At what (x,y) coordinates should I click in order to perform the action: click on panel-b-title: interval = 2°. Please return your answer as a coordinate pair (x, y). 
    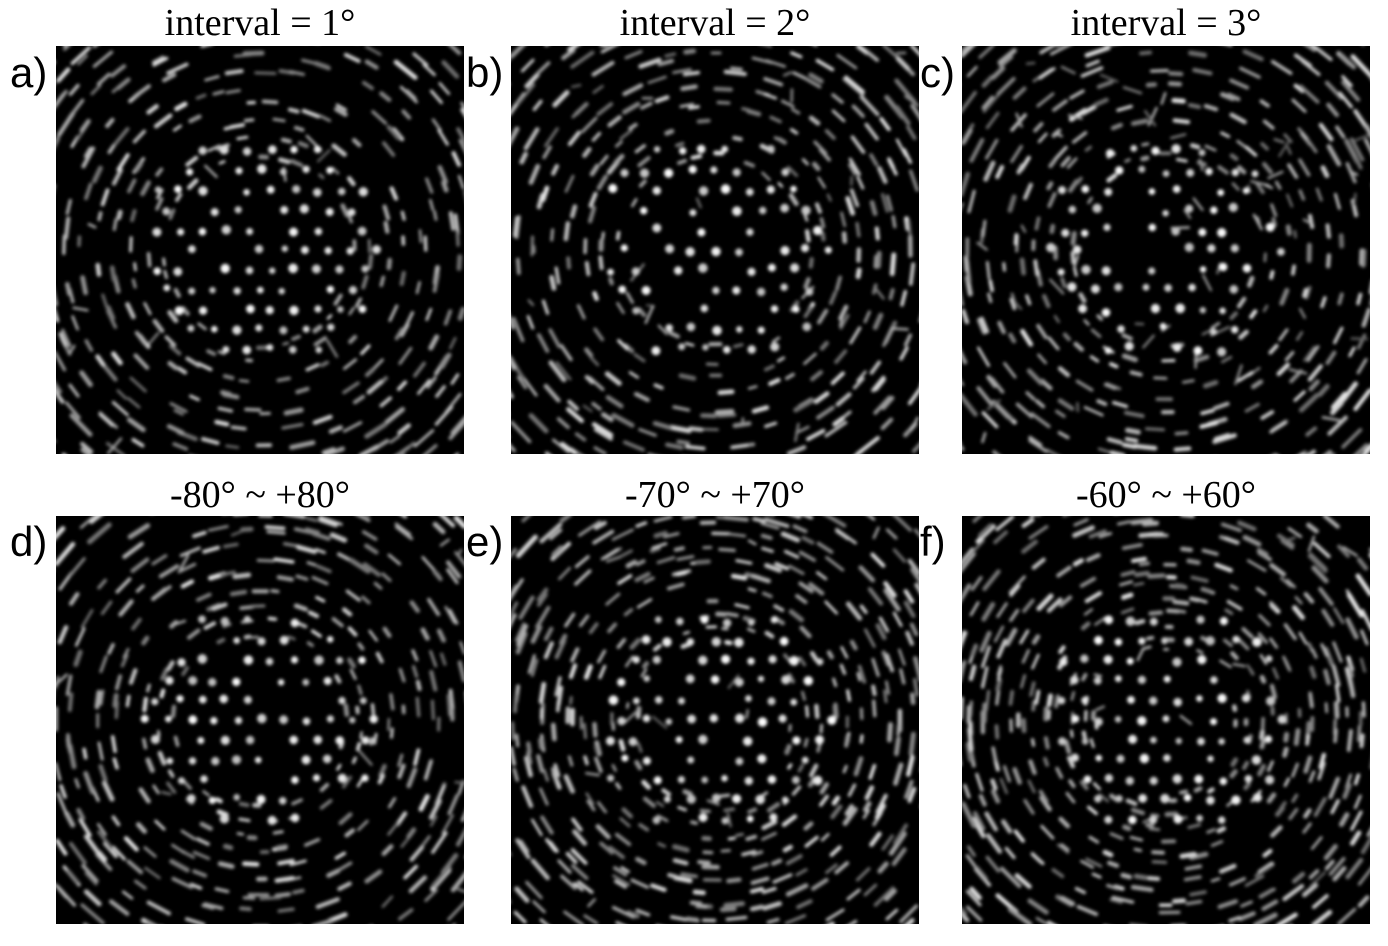
    Looking at the image, I should click on (715, 23).